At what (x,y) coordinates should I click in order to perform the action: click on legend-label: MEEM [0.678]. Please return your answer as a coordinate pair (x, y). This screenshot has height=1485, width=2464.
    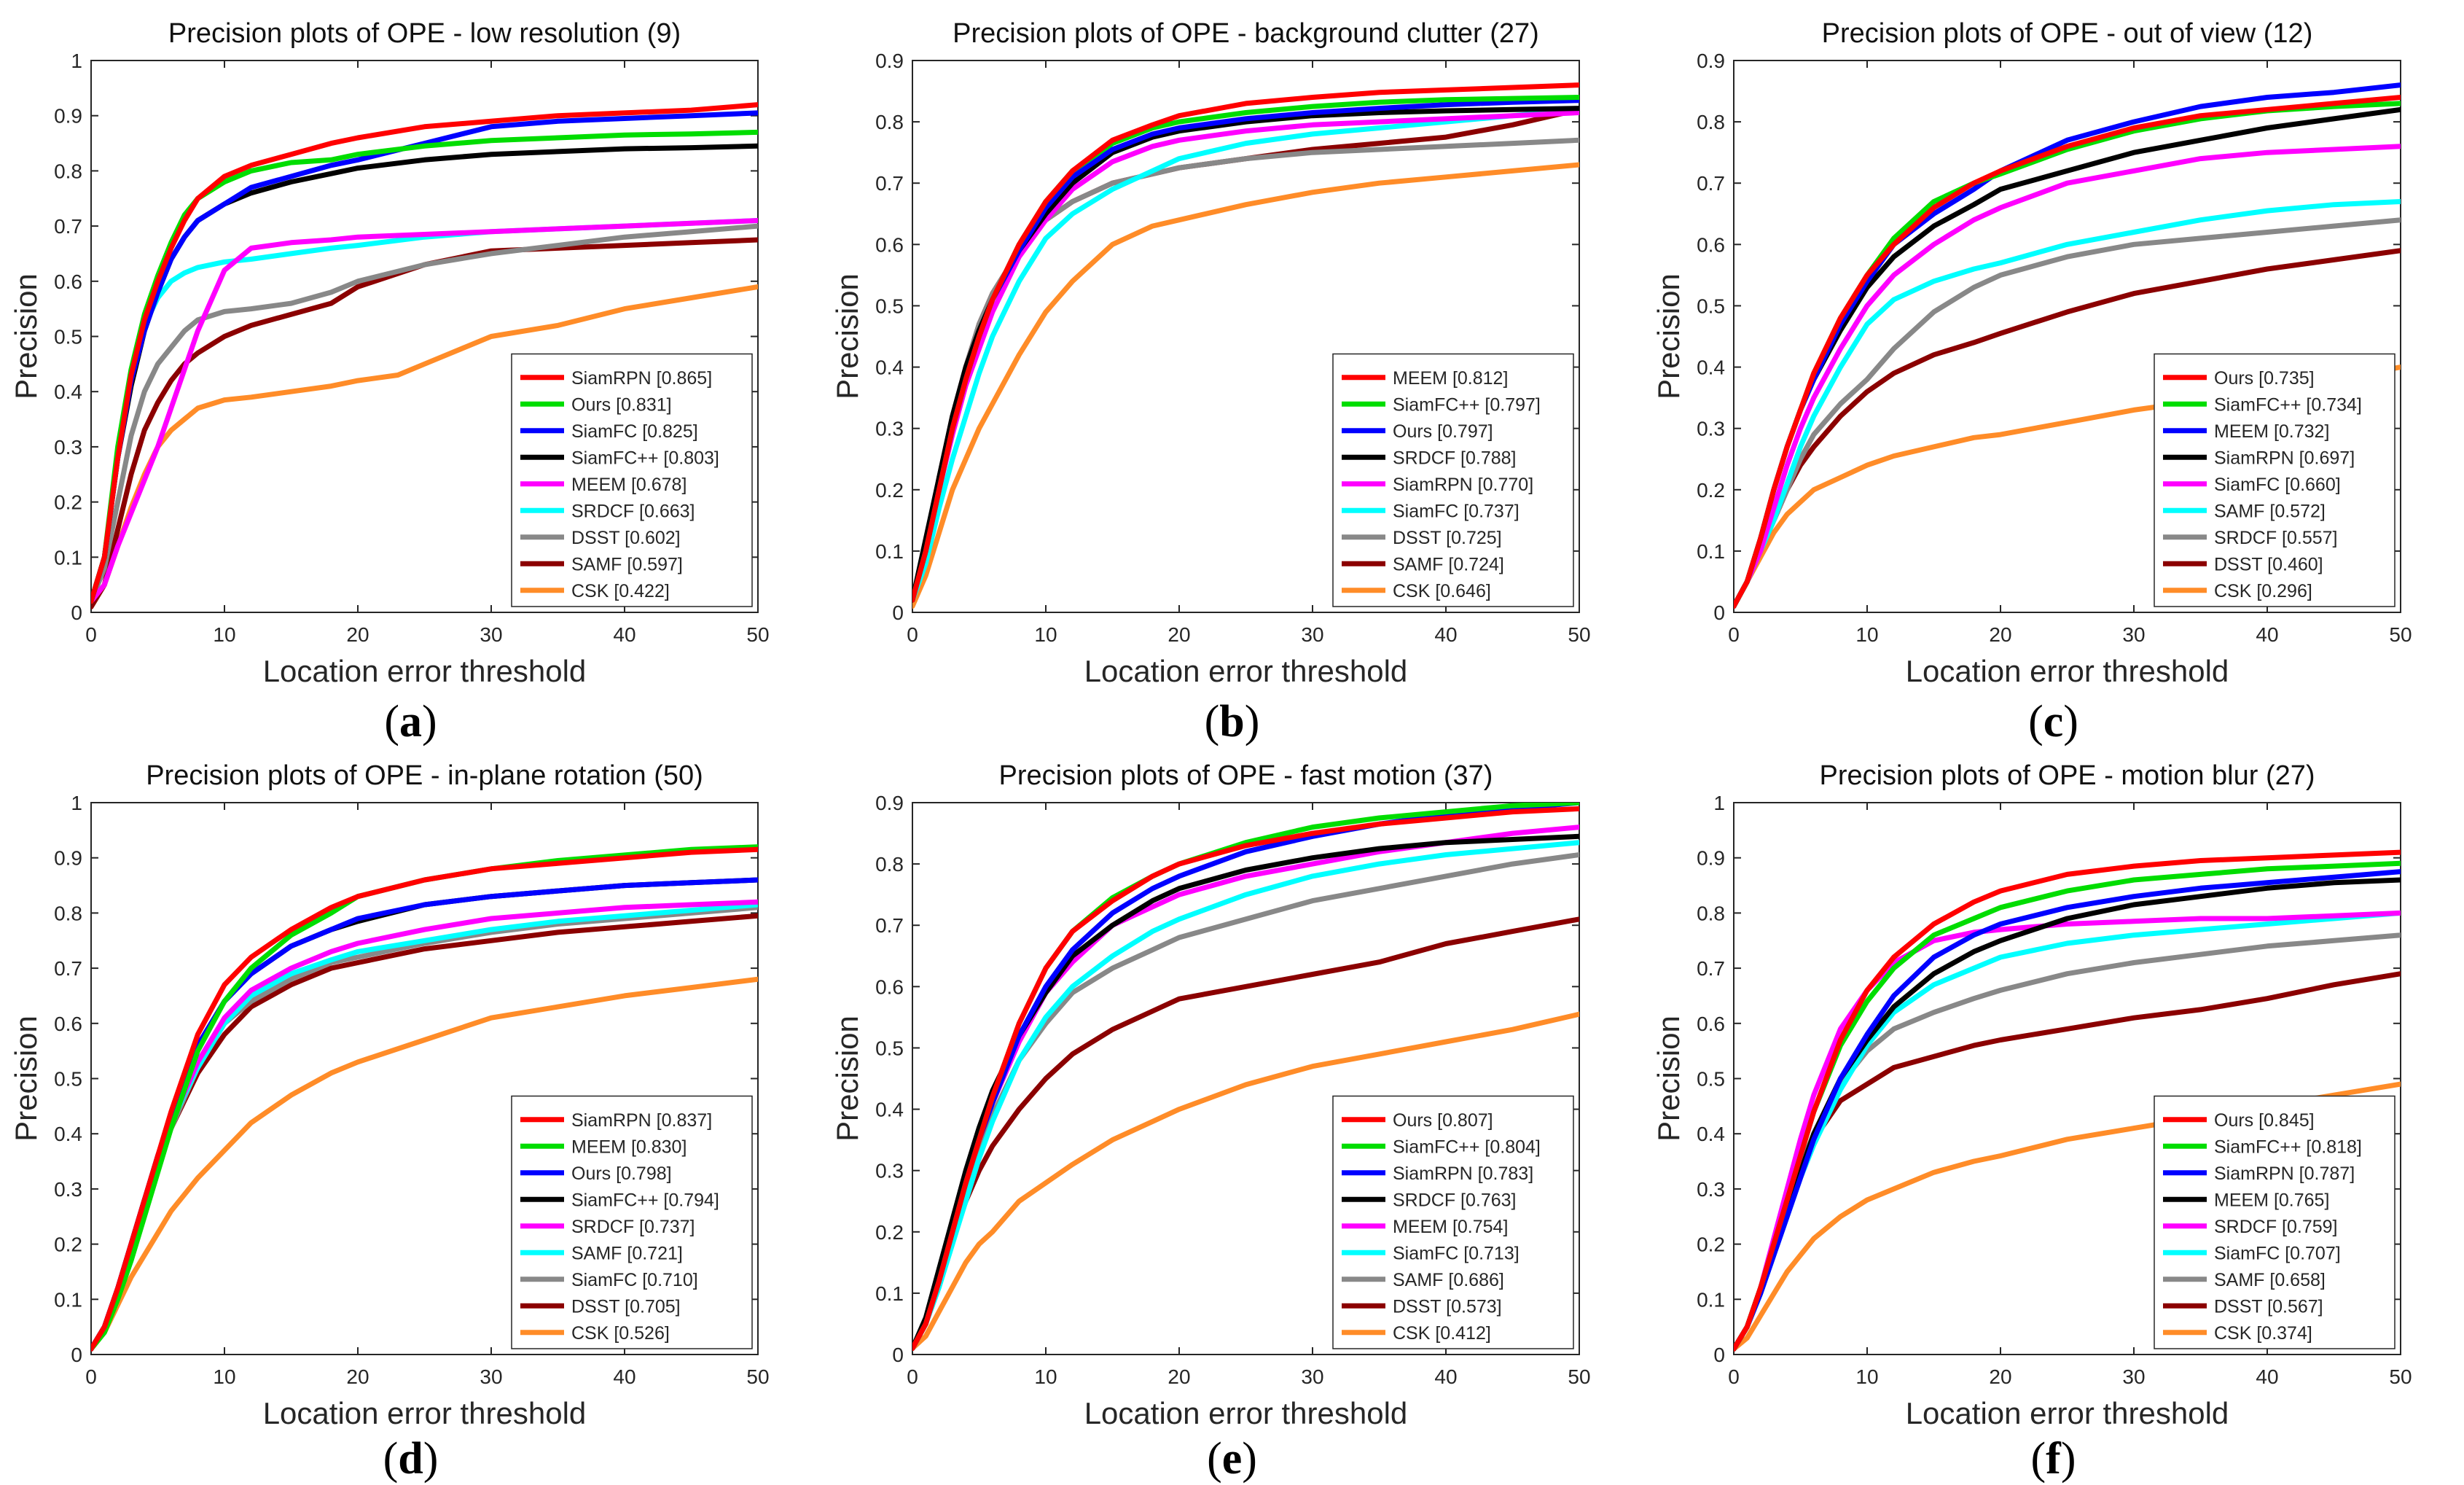
    Looking at the image, I should click on (629, 485).